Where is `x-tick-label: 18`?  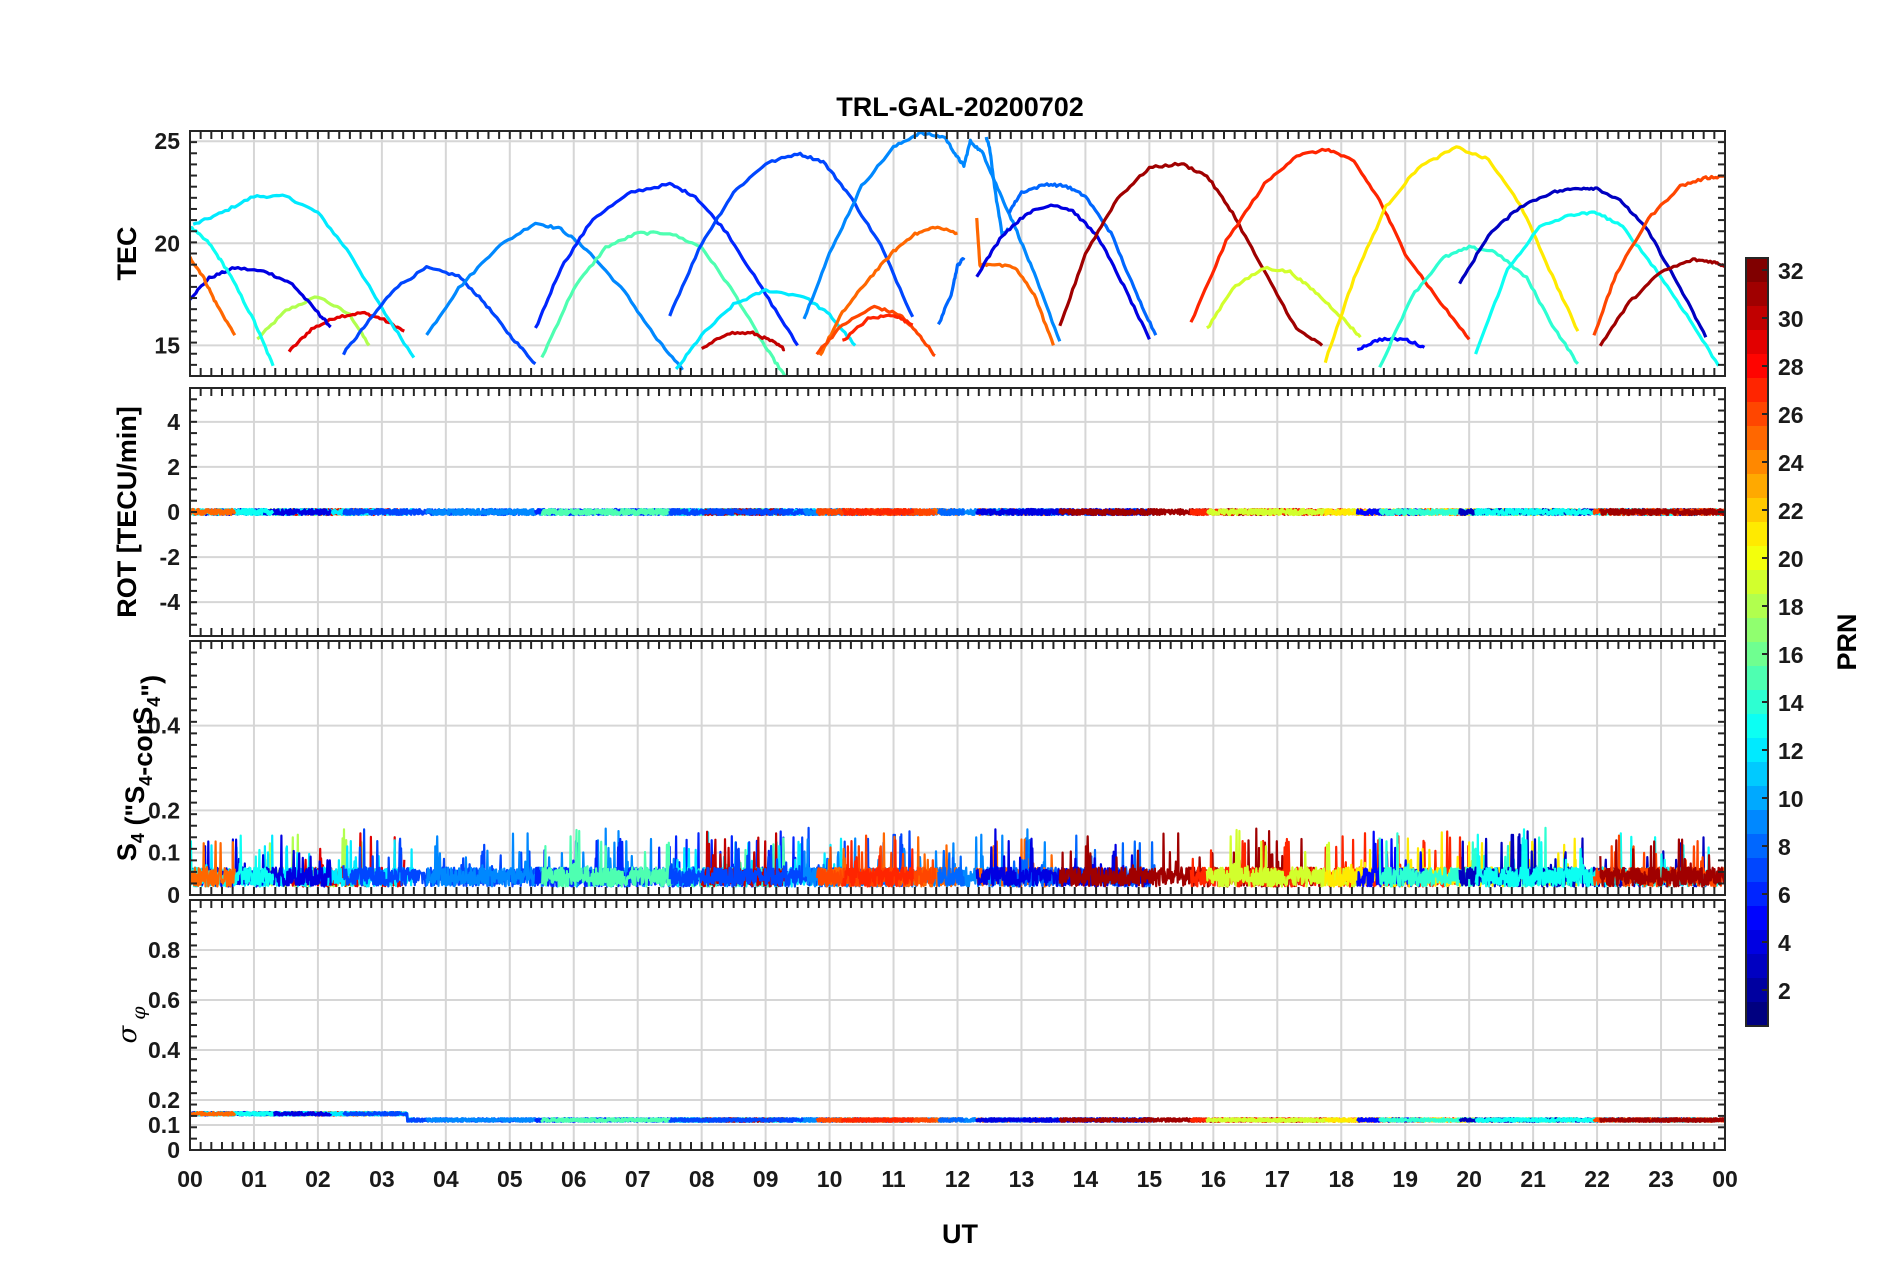 x-tick-label: 18 is located at coordinates (1341, 1179).